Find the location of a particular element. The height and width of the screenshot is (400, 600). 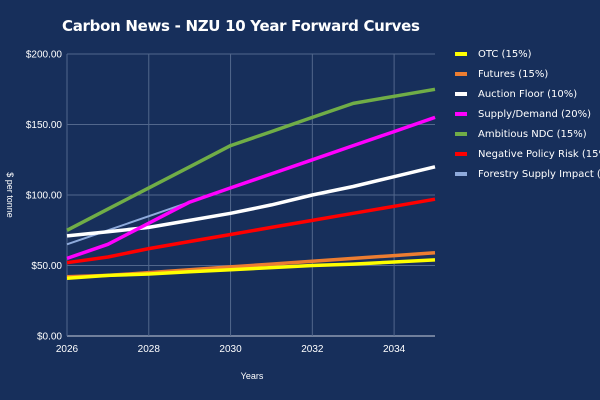

legend-item: OTC (15%) is located at coordinates (527, 54).